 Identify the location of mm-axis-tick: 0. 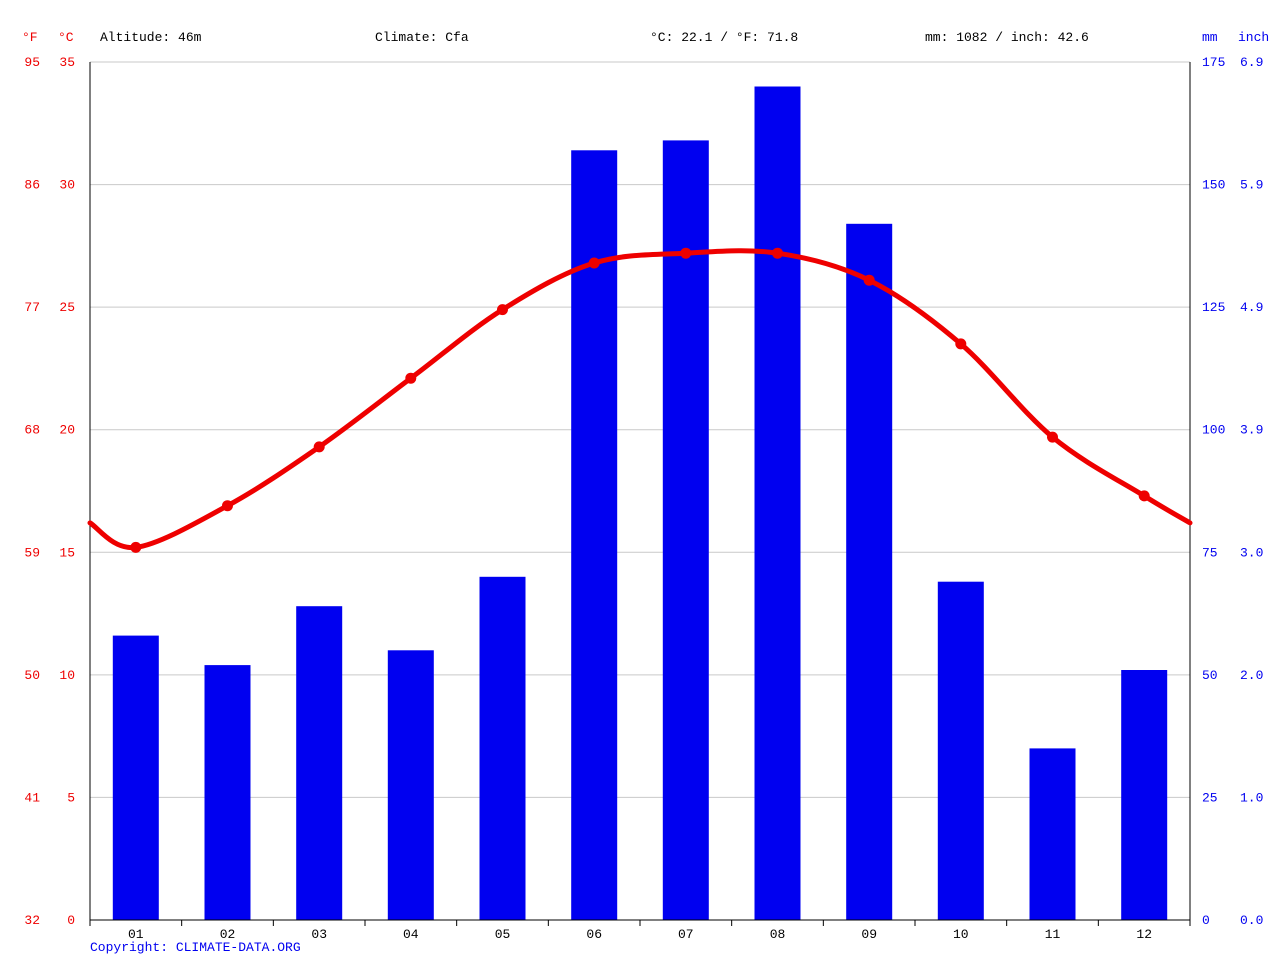
(1206, 920).